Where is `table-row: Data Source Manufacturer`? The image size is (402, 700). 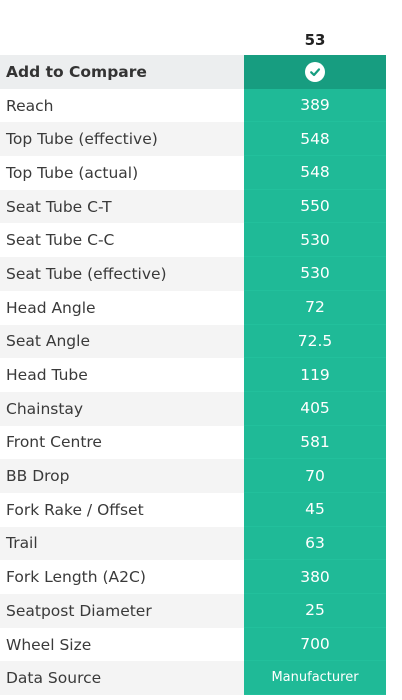
table-row: Data Source Manufacturer is located at coordinates (193, 678).